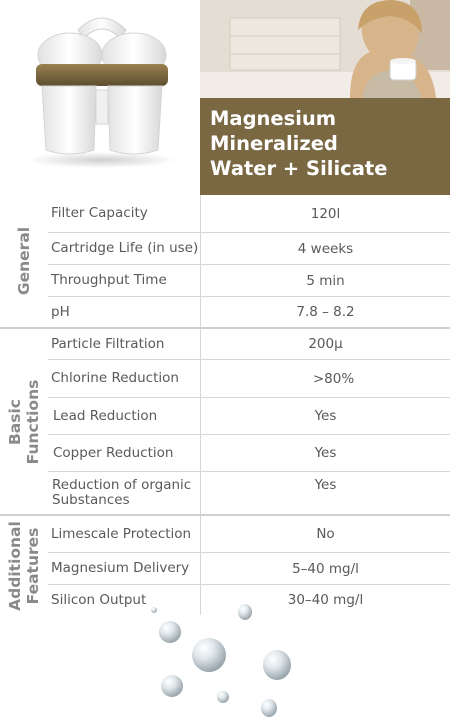 The height and width of the screenshot is (724, 450). Describe the element at coordinates (15, 421) in the screenshot. I see `section-label-line: Basic` at that location.